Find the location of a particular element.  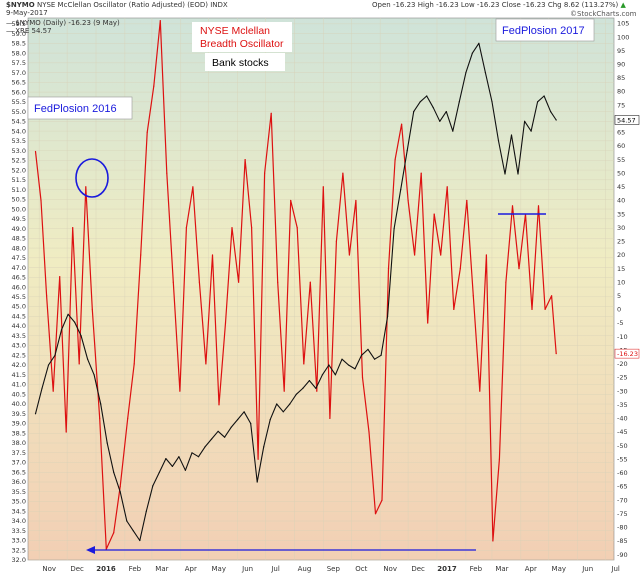

right-tick-label: 5 is located at coordinates (619, 296).